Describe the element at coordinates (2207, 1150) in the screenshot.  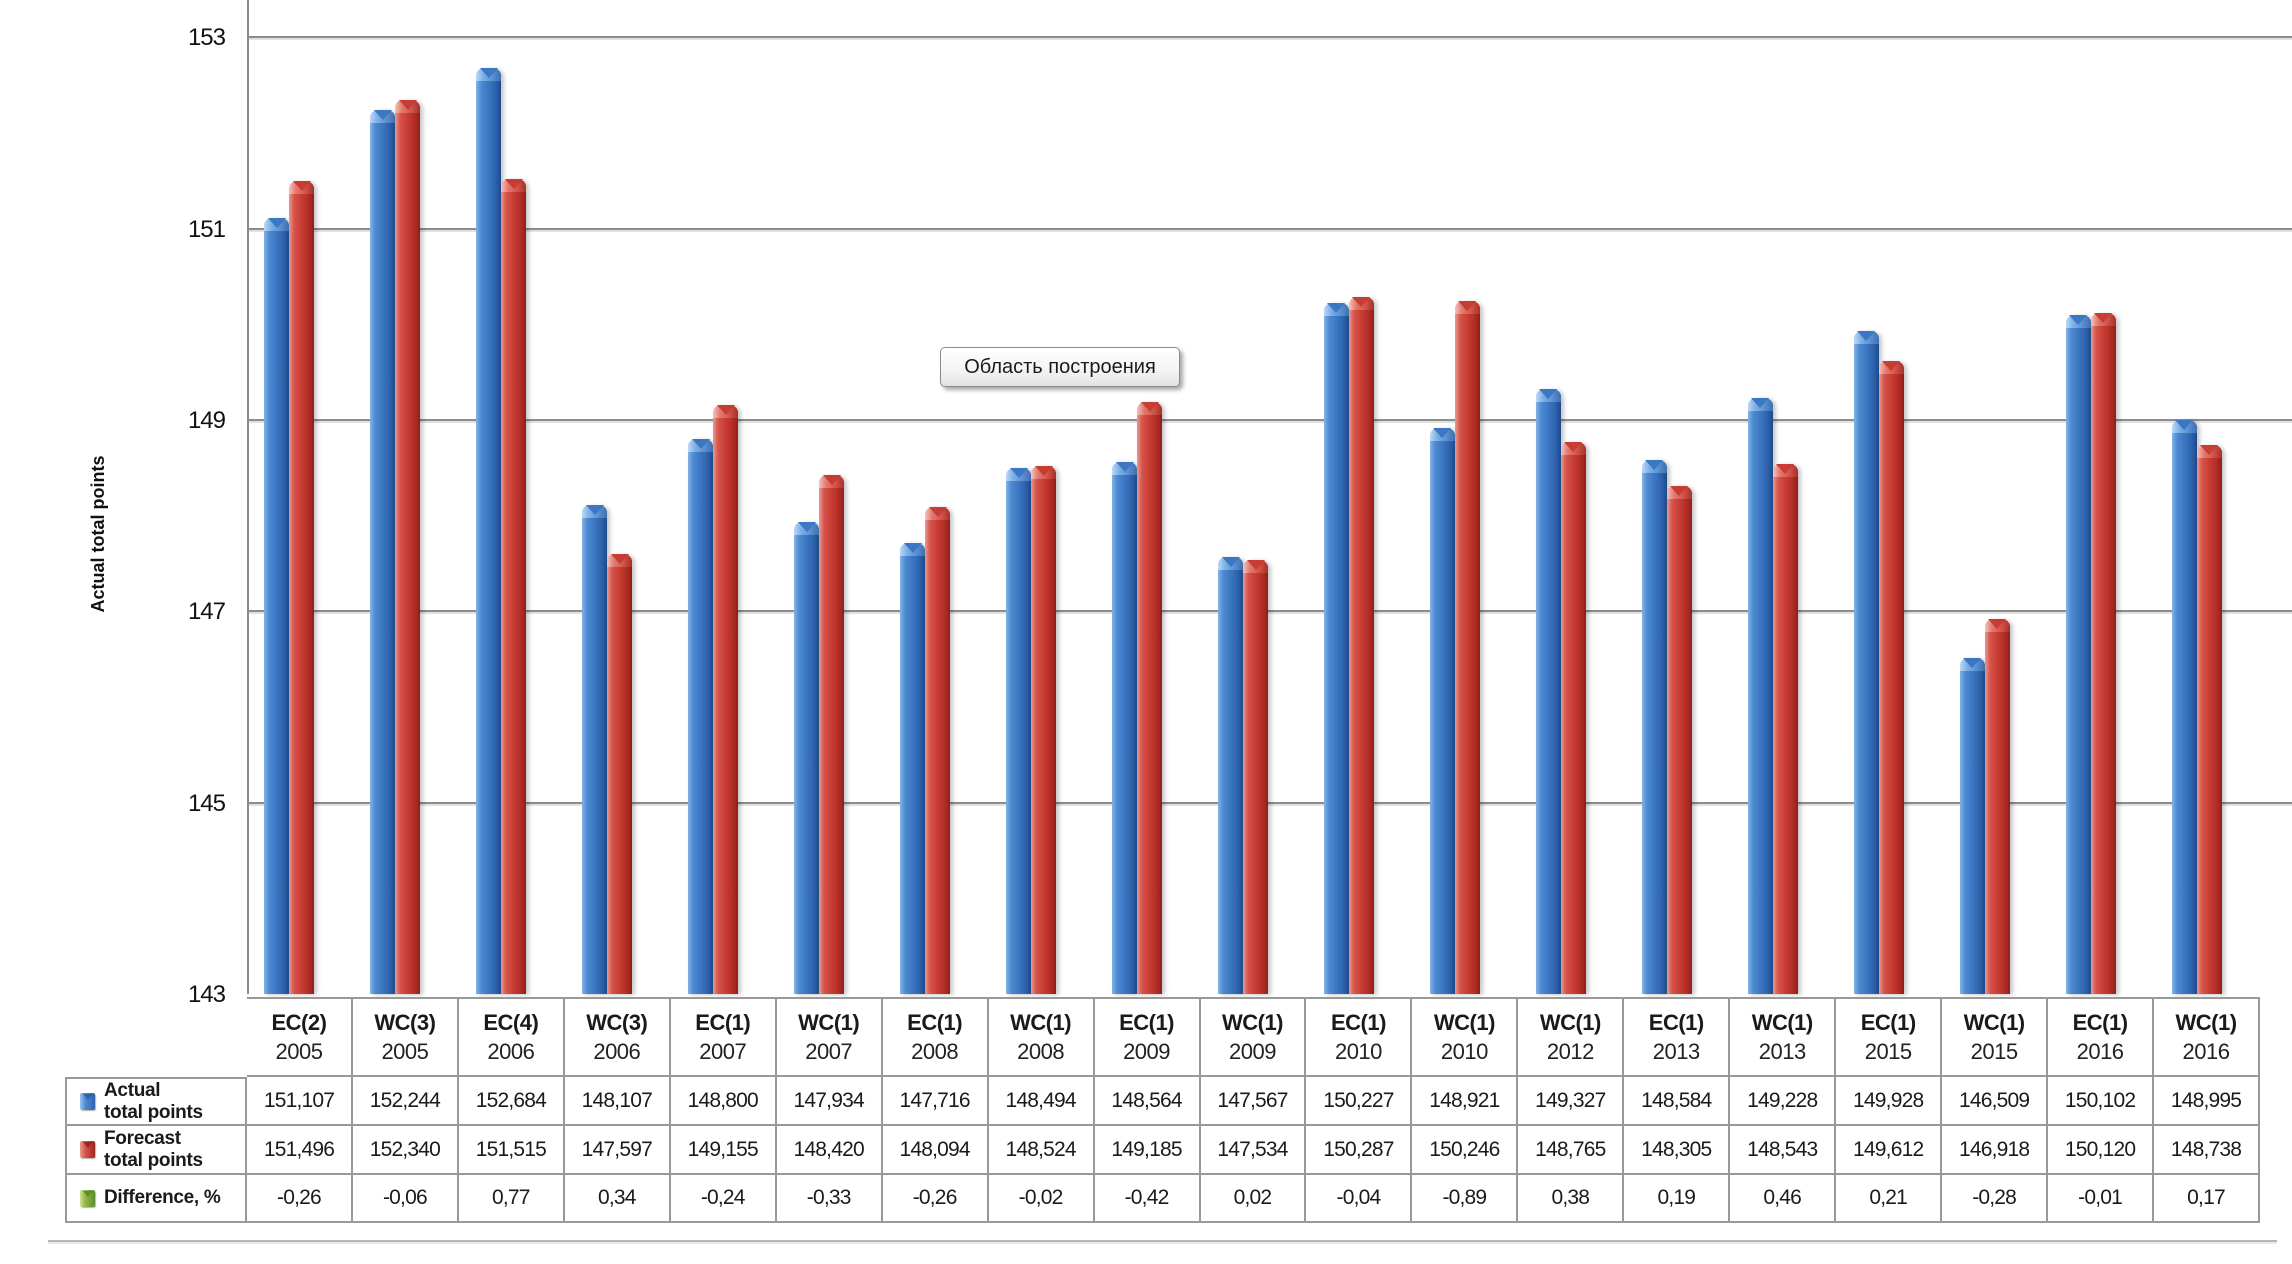
I see `table-value-cell: 148,738` at that location.